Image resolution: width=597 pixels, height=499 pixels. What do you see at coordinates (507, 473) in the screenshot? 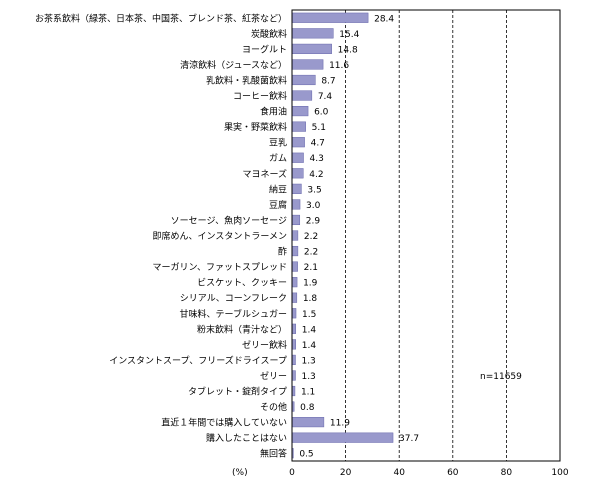
I see `x-tick-label: 80` at bounding box center [507, 473].